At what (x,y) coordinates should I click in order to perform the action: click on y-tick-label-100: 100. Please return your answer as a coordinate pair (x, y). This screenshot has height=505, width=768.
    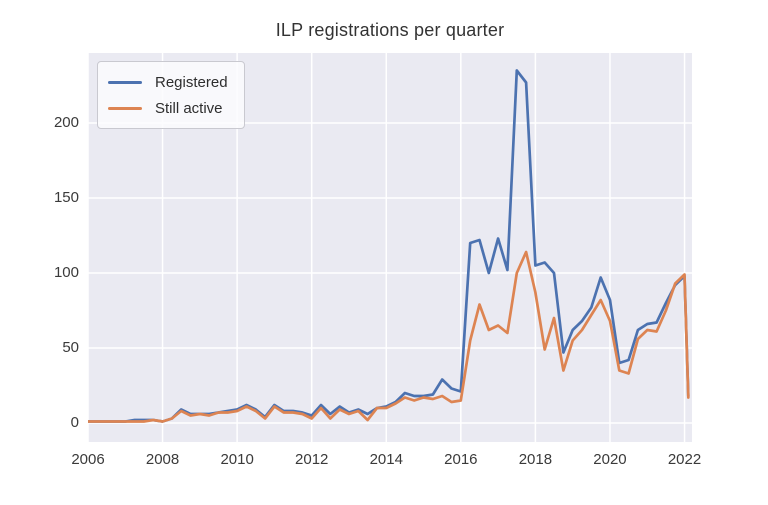
    Looking at the image, I should click on (66, 272).